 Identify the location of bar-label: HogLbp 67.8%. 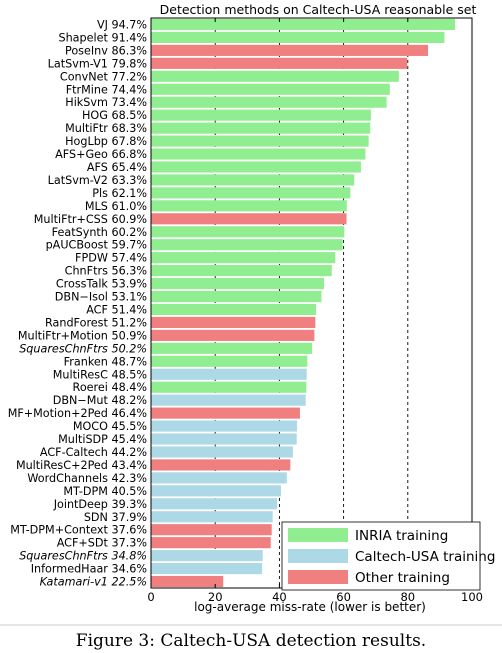
(106, 141).